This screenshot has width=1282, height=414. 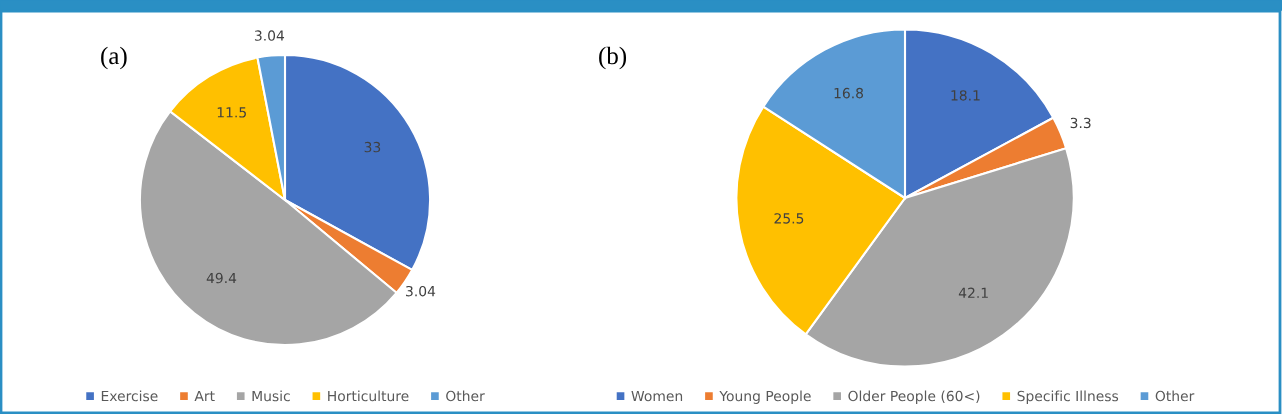 What do you see at coordinates (1080, 123) in the screenshot?
I see `data-label: 3.3` at bounding box center [1080, 123].